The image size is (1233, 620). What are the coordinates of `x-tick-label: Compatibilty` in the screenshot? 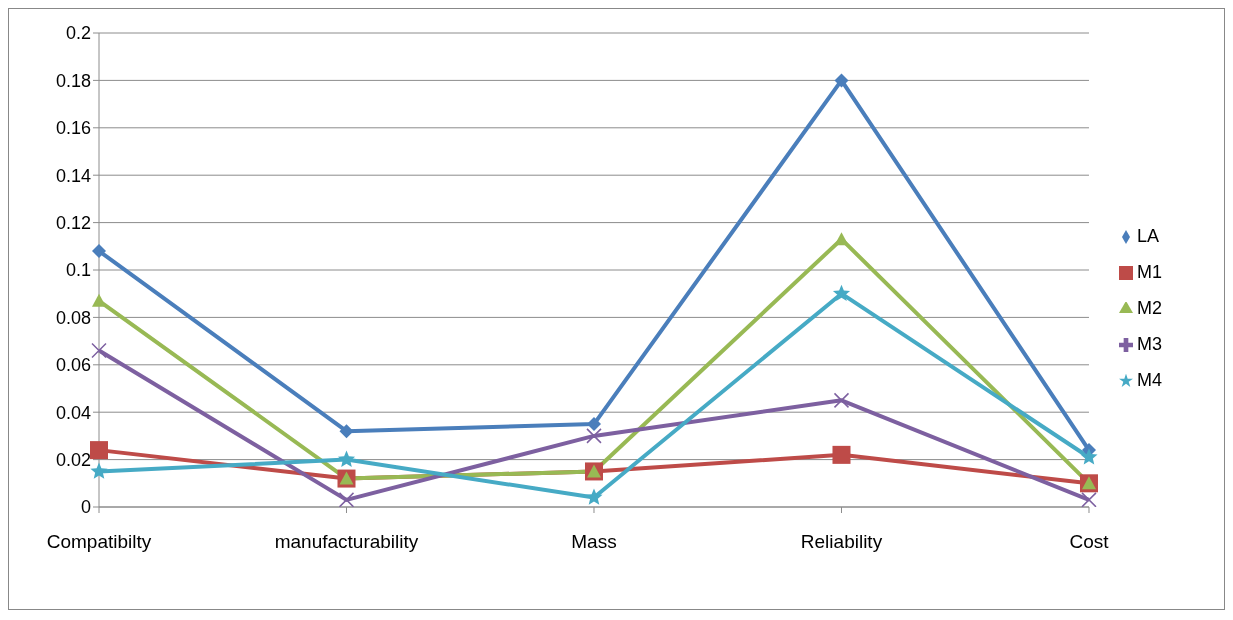 It's located at (99, 542).